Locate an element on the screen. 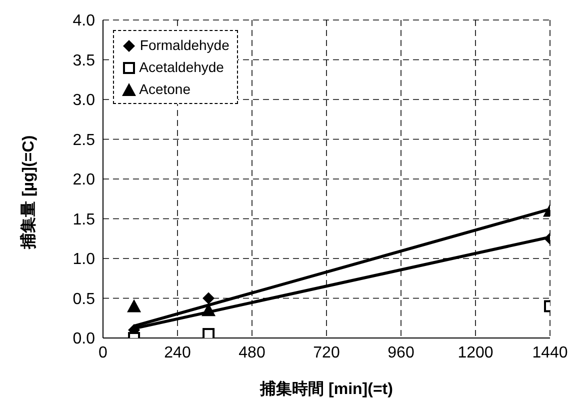  x-tick-label: 1200 is located at coordinates (476, 353).